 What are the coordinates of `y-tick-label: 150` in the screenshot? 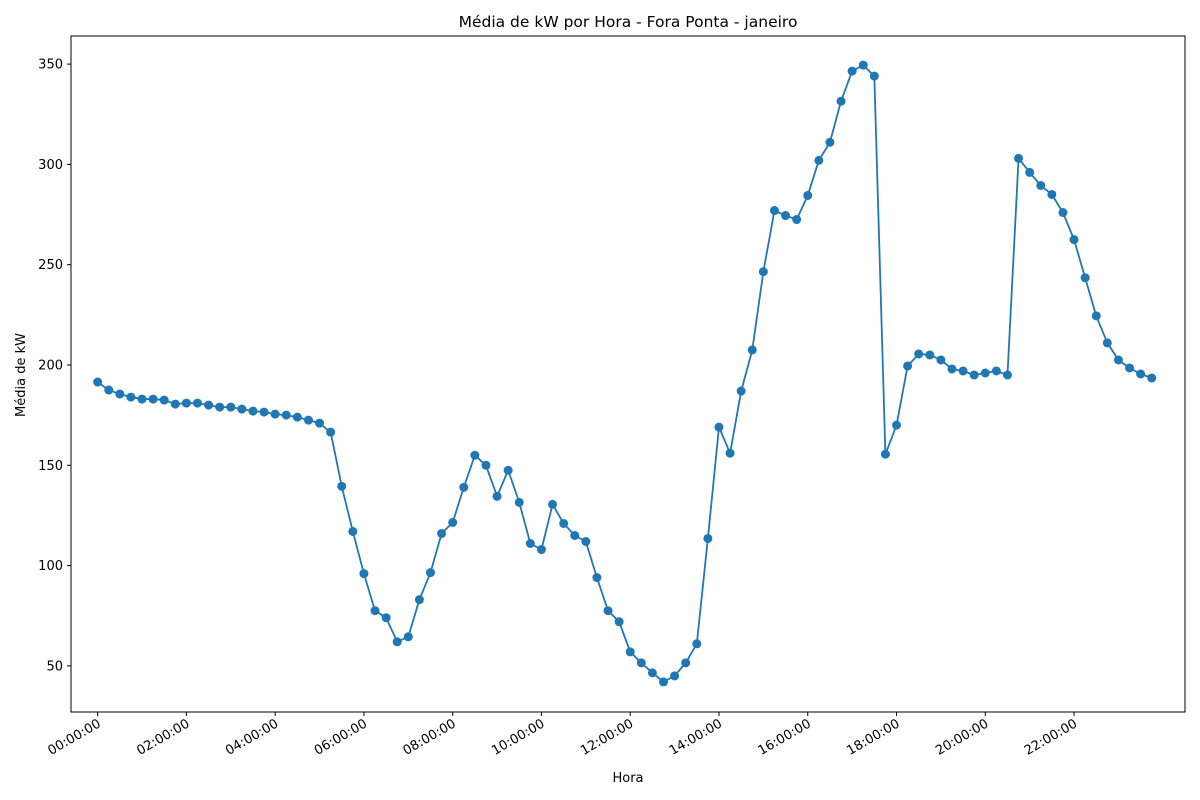 It's located at (50, 466).